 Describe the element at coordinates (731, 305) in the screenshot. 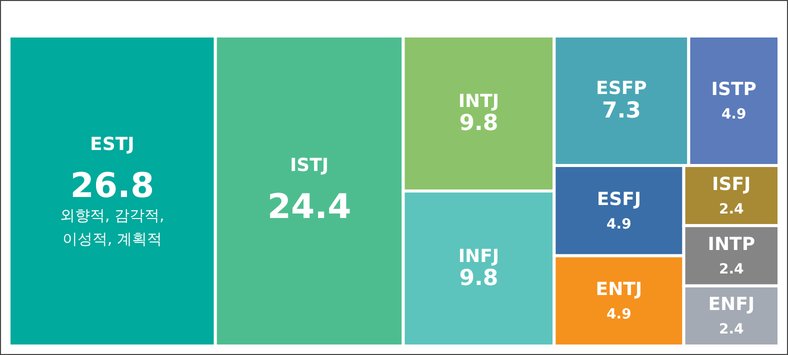

I see `category-label: ENFJ` at that location.